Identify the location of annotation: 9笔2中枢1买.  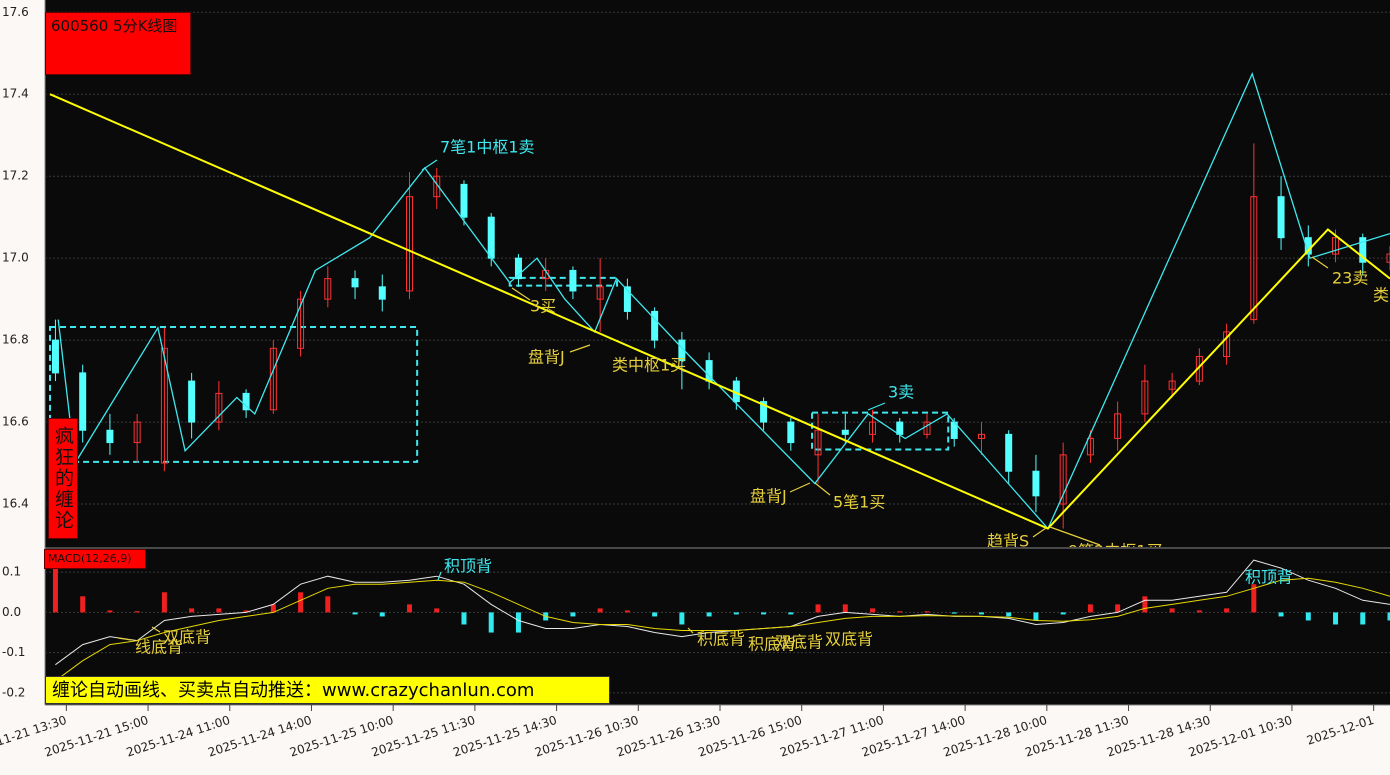
(1115, 551).